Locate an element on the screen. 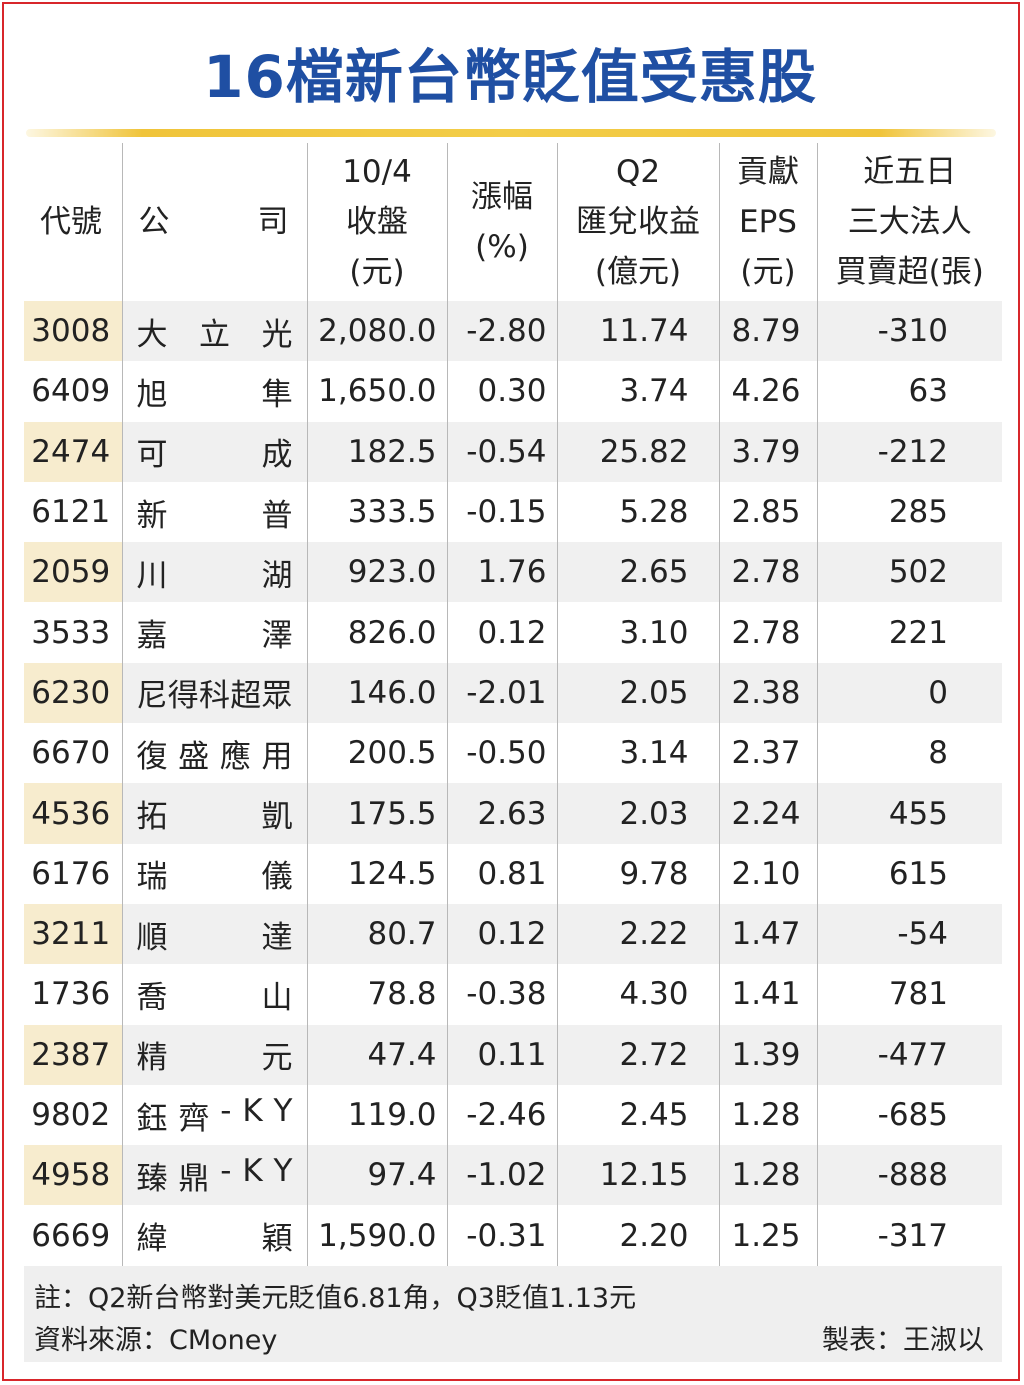 This screenshot has width=1024, height=1385. company-char: 普 is located at coordinates (277, 515).